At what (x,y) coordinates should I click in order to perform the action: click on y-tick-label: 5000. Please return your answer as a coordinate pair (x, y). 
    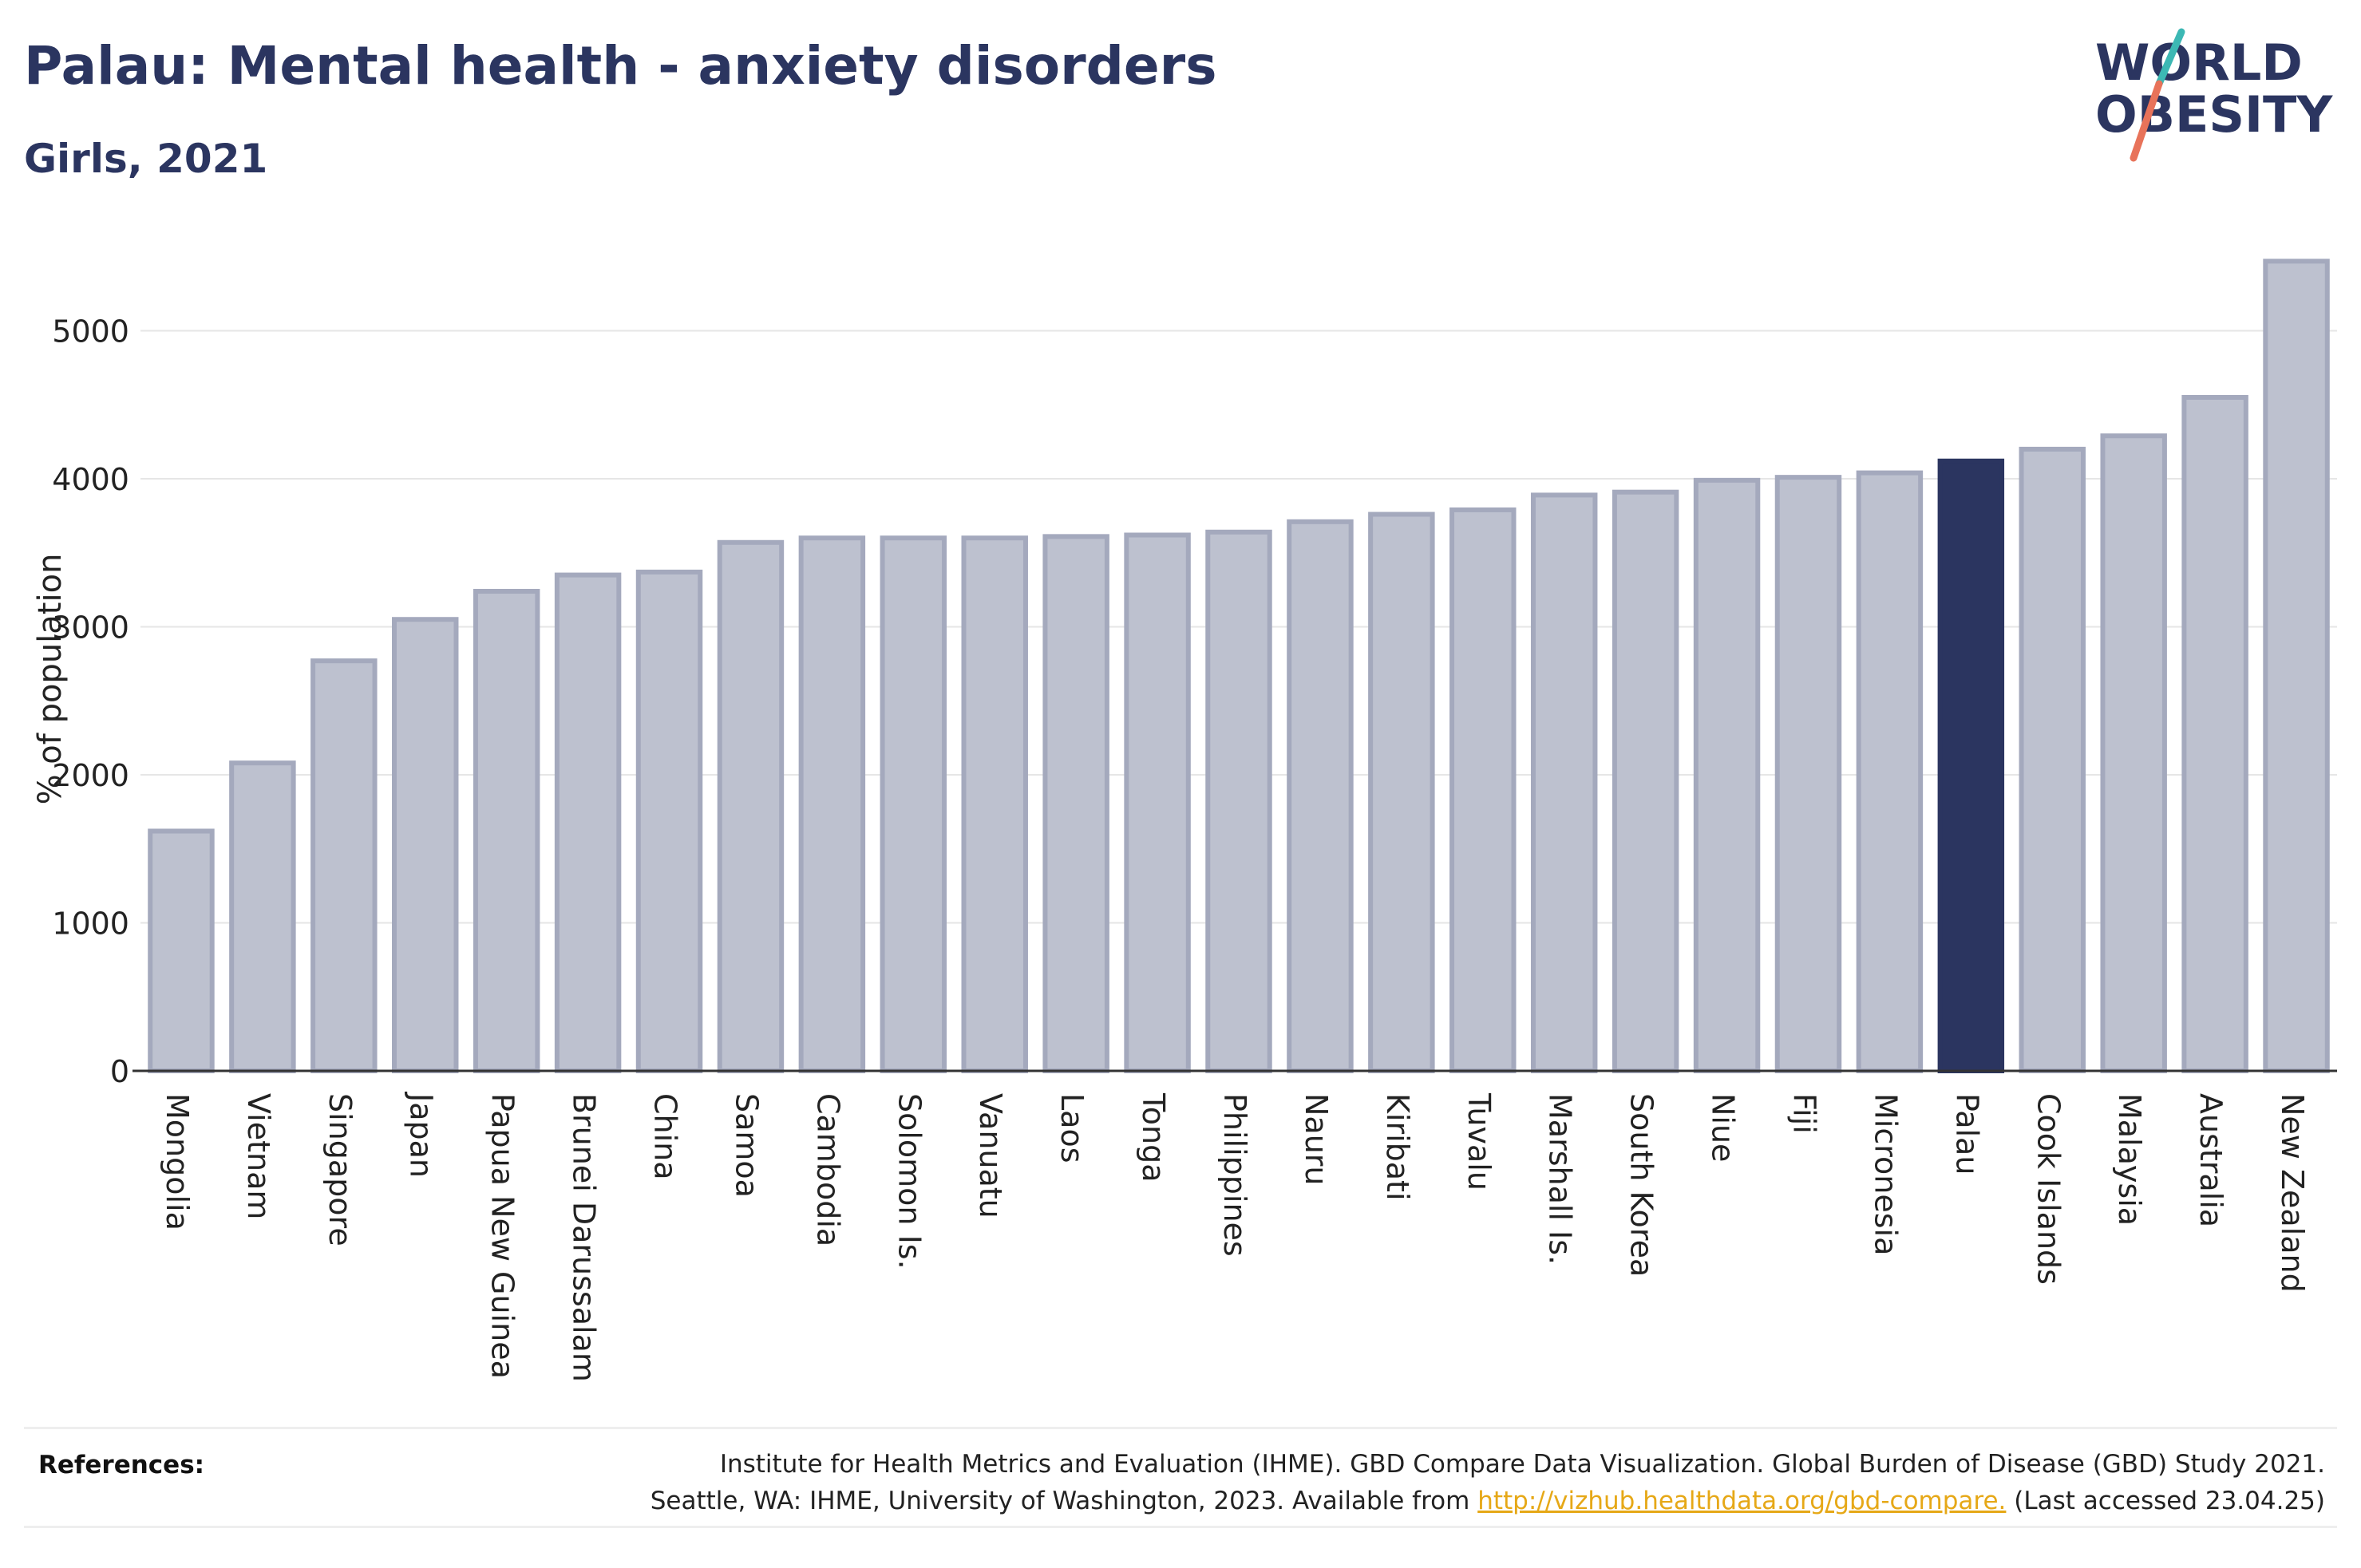
    Looking at the image, I should click on (90, 332).